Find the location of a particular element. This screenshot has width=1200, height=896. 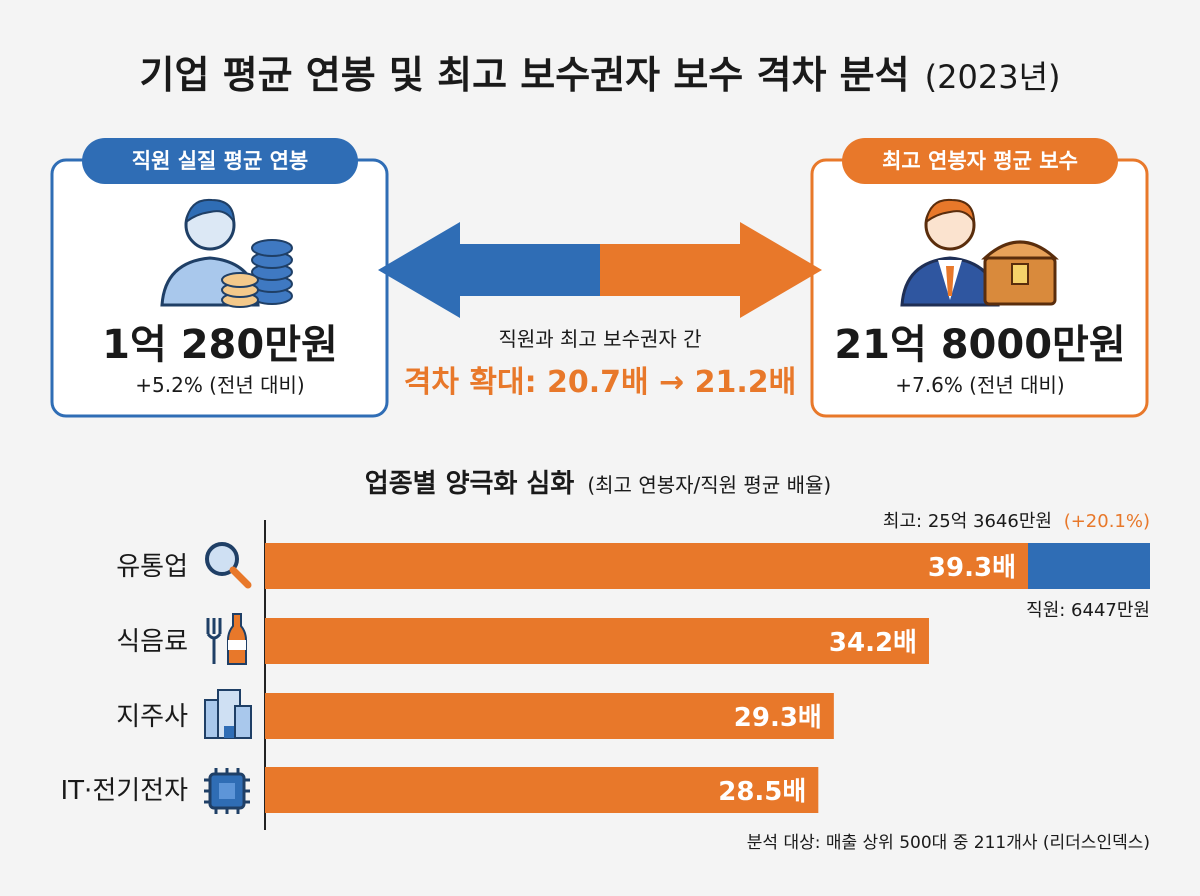

bottom-annotation: 직원: 6447만원 is located at coordinates (1088, 610).